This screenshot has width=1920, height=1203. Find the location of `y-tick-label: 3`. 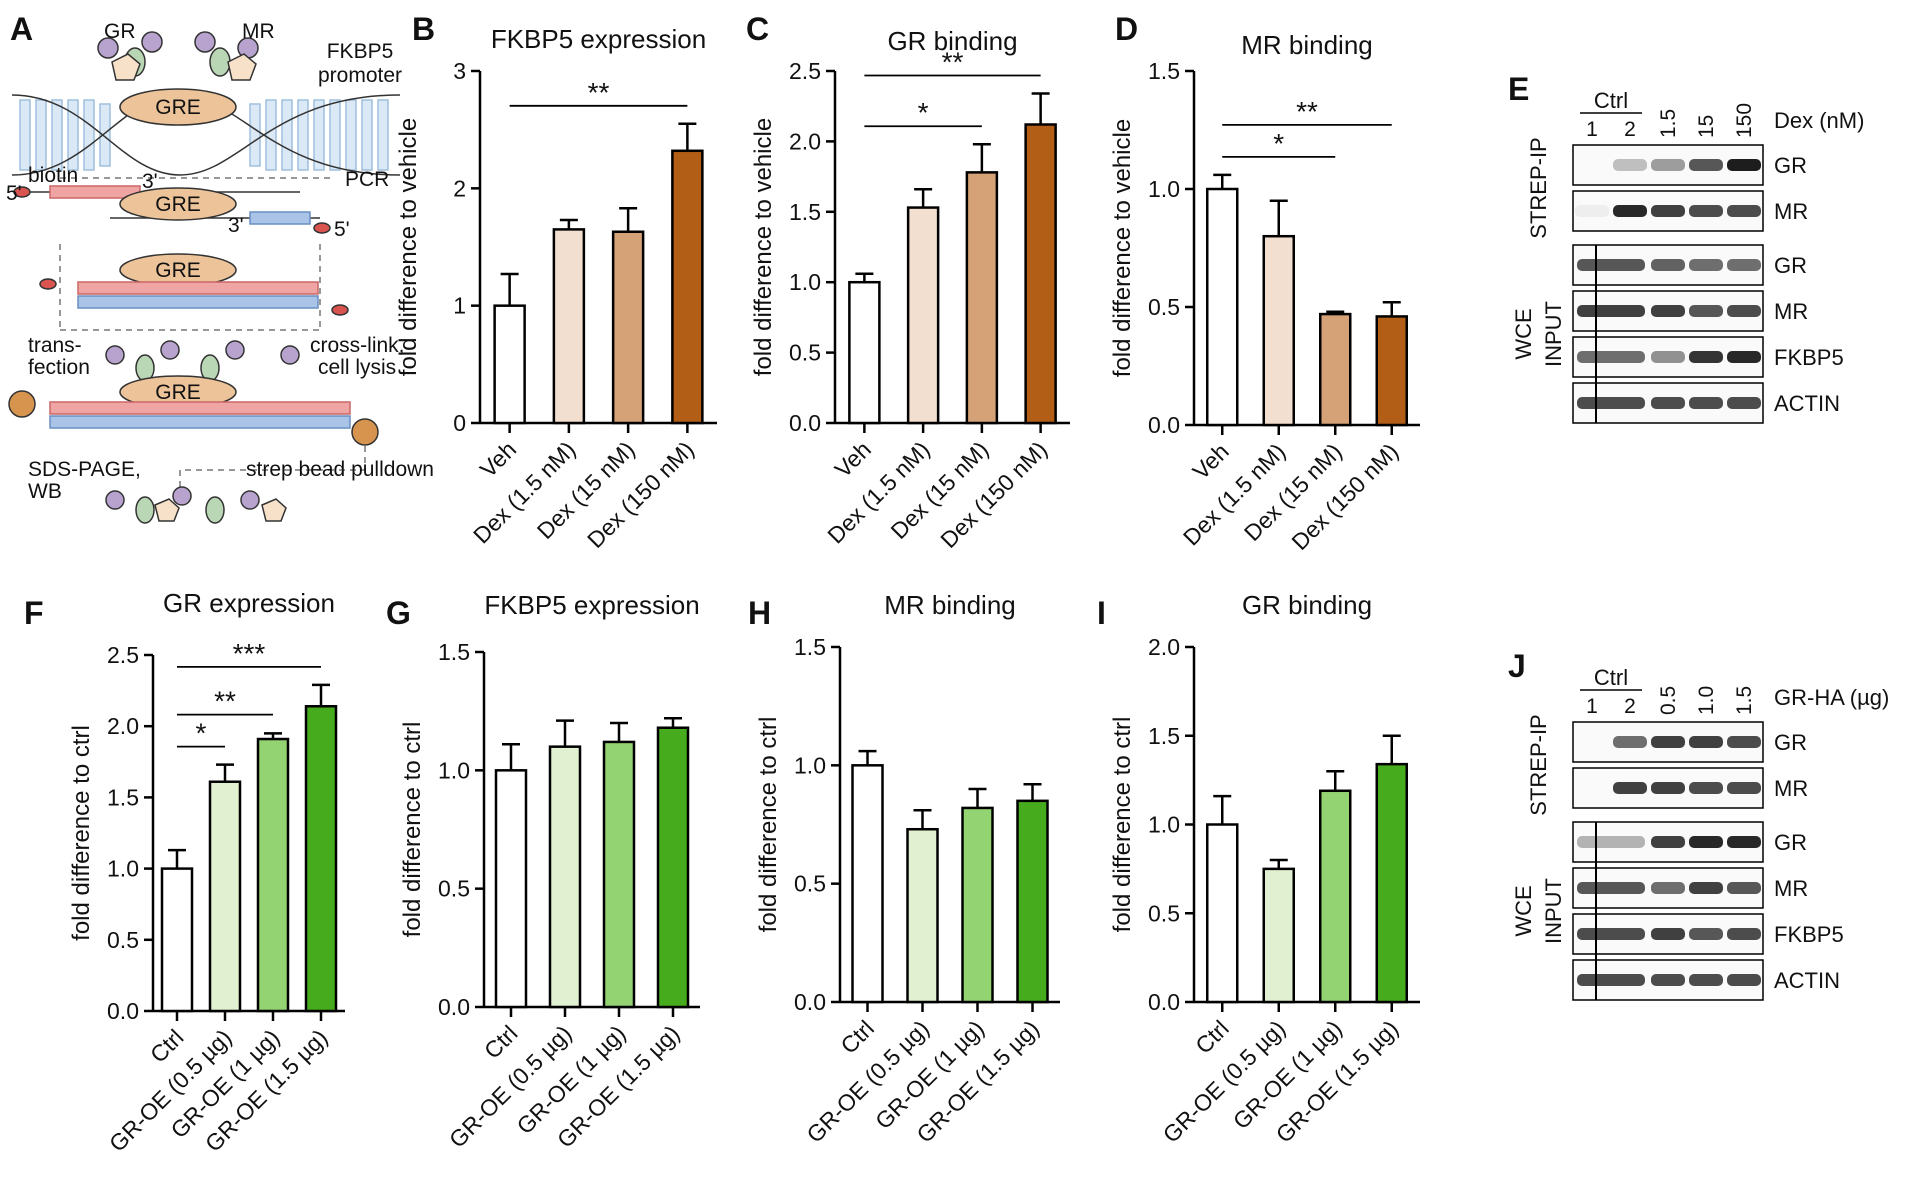

y-tick-label: 3 is located at coordinates (459, 71).